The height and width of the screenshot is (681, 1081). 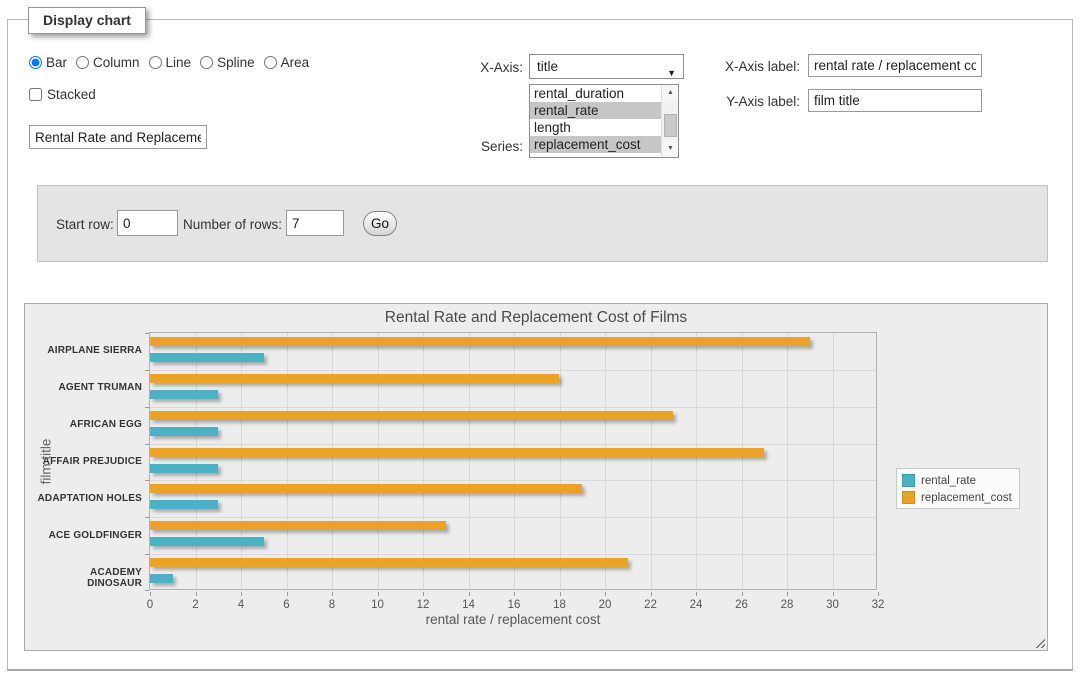 What do you see at coordinates (908, 497) in the screenshot?
I see `legend-swatch` at bounding box center [908, 497].